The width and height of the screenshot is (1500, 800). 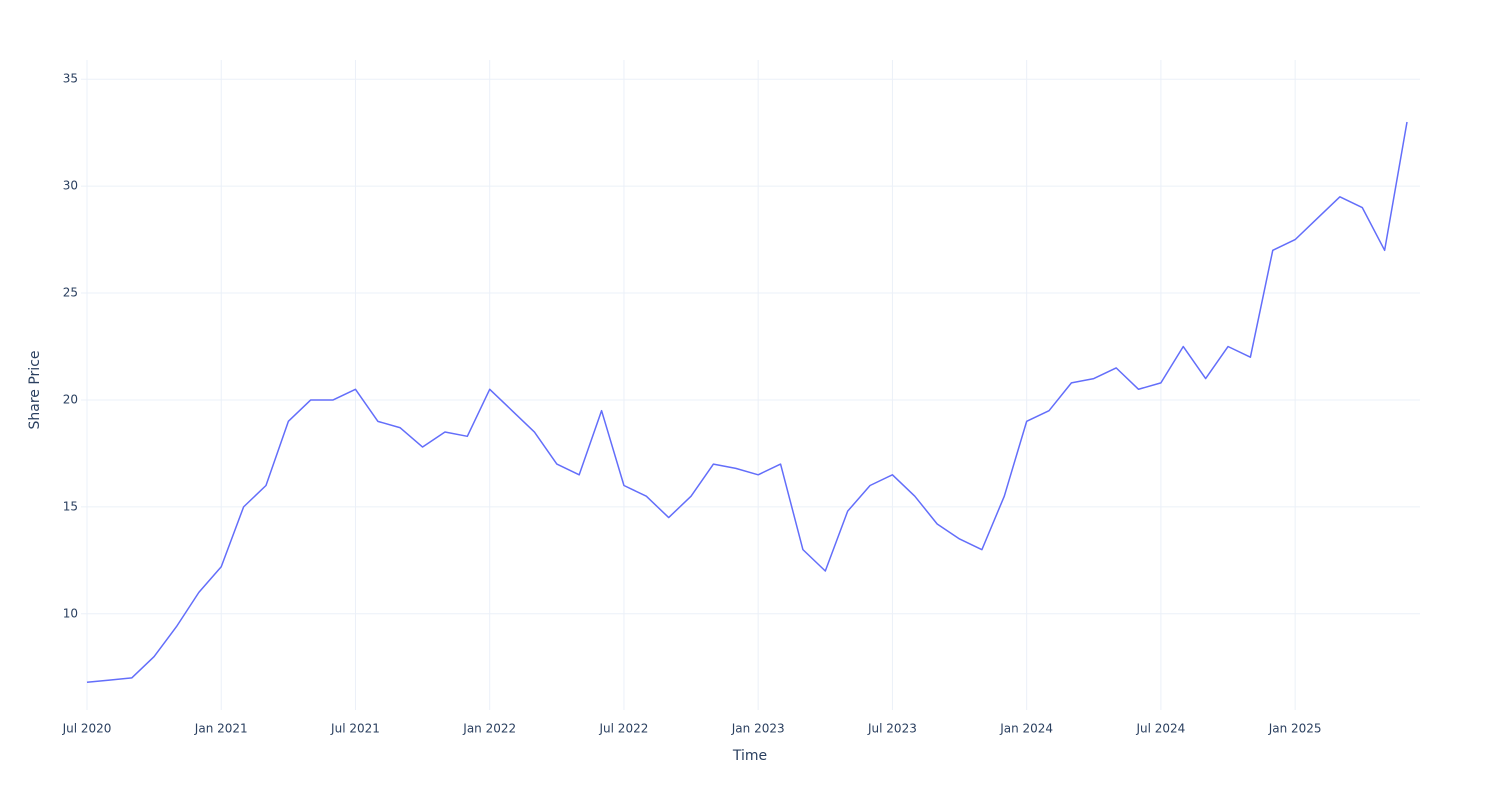 What do you see at coordinates (1026, 729) in the screenshot?
I see `x-tick-label: Jan 2024` at bounding box center [1026, 729].